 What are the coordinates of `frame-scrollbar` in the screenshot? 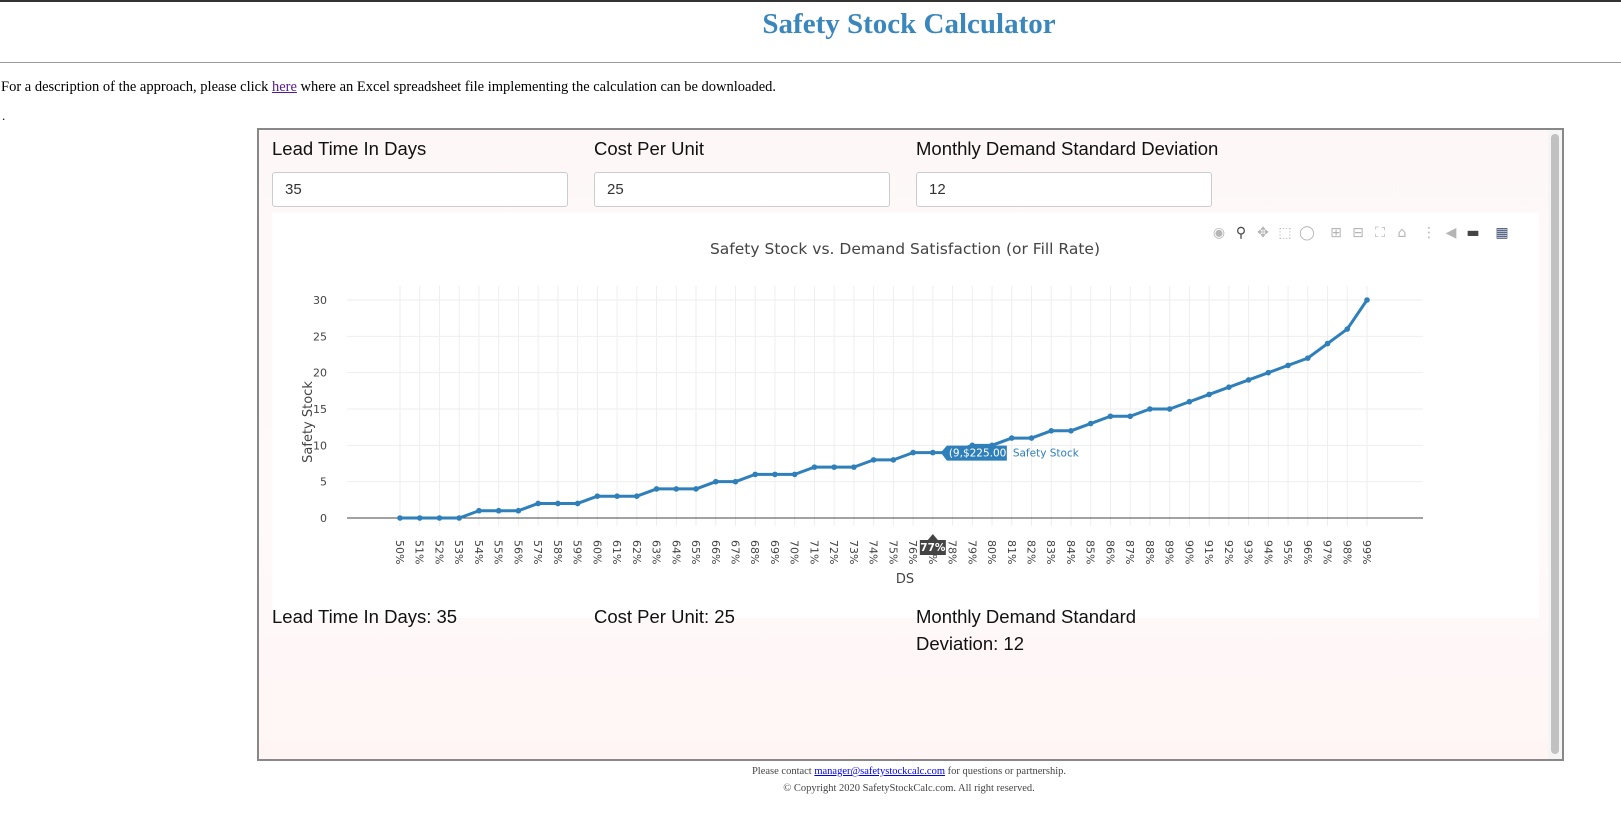 It's located at (1555, 444).